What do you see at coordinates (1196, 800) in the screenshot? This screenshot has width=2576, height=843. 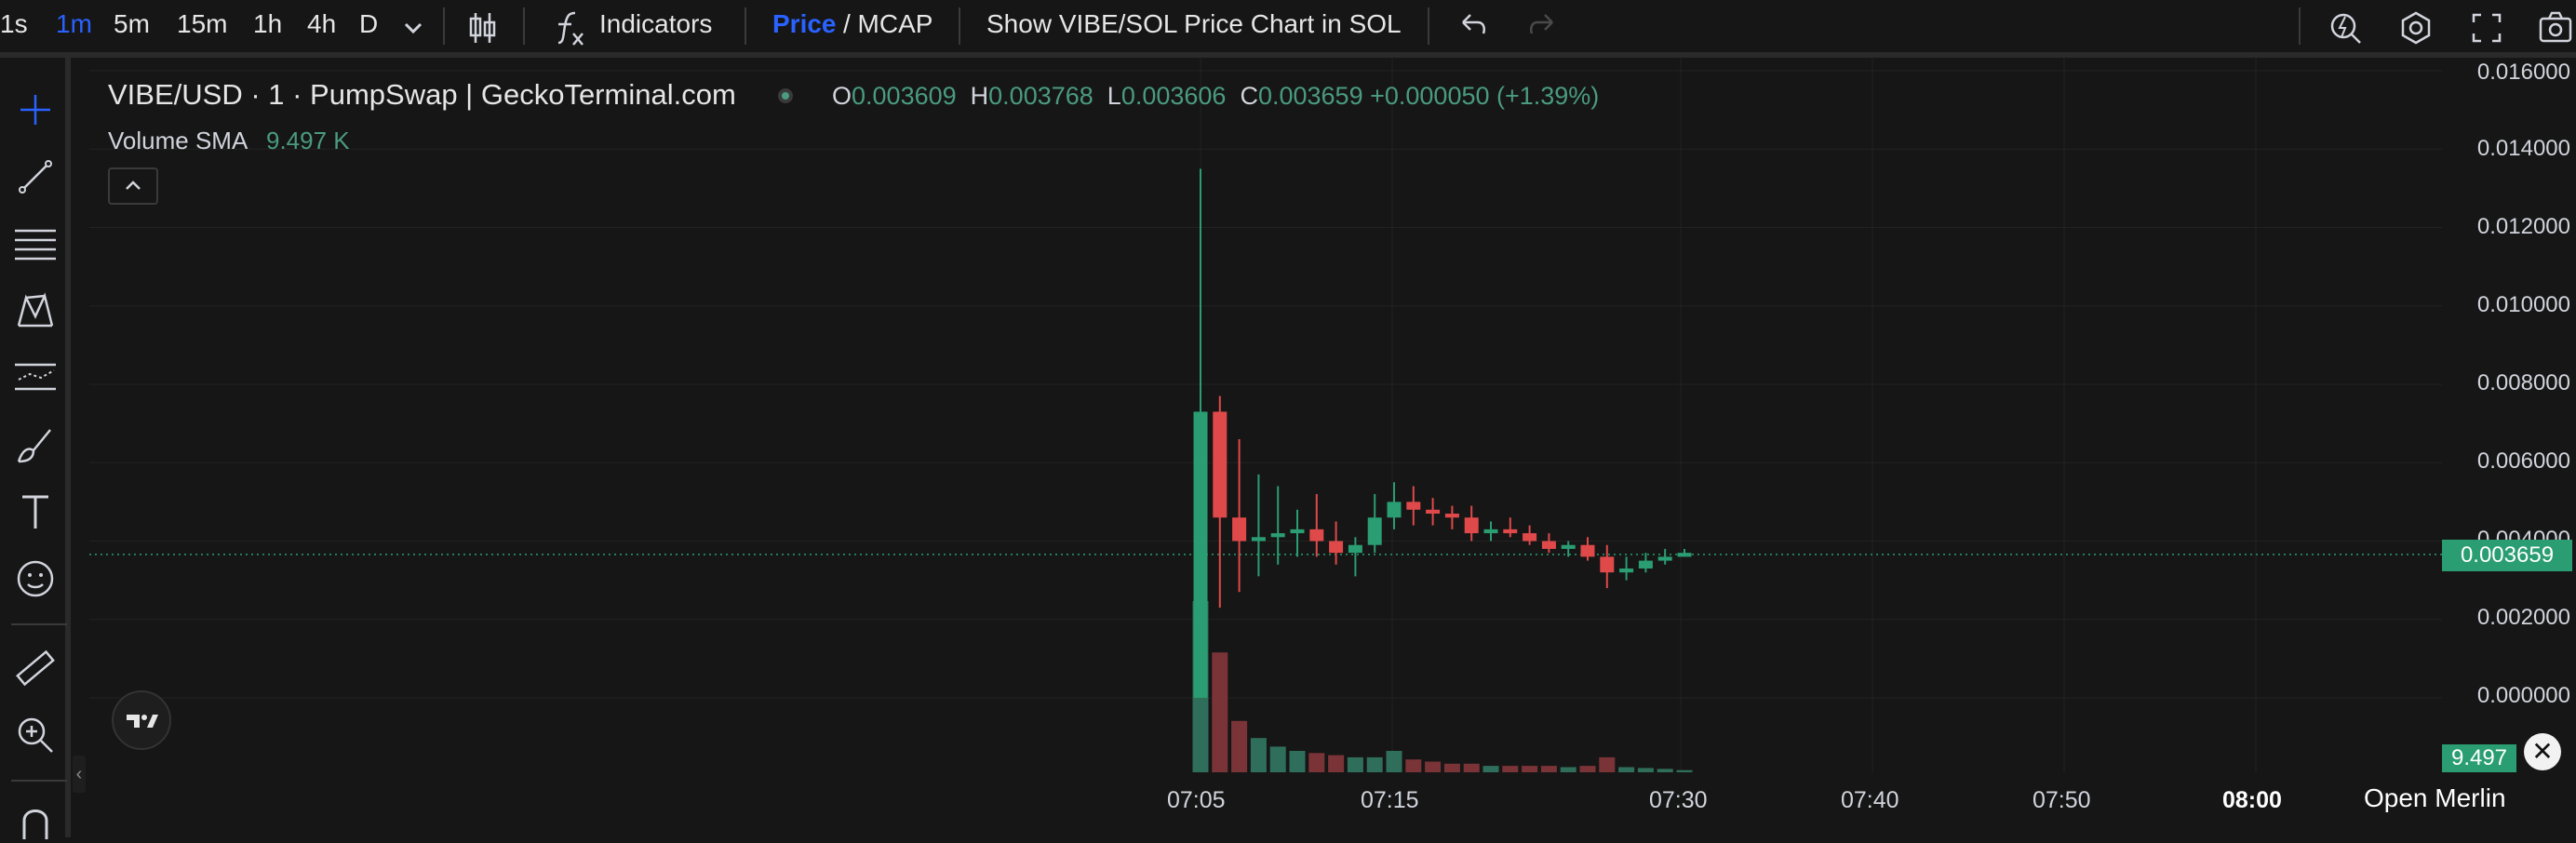 I see `x-tick-label: 07:05` at bounding box center [1196, 800].